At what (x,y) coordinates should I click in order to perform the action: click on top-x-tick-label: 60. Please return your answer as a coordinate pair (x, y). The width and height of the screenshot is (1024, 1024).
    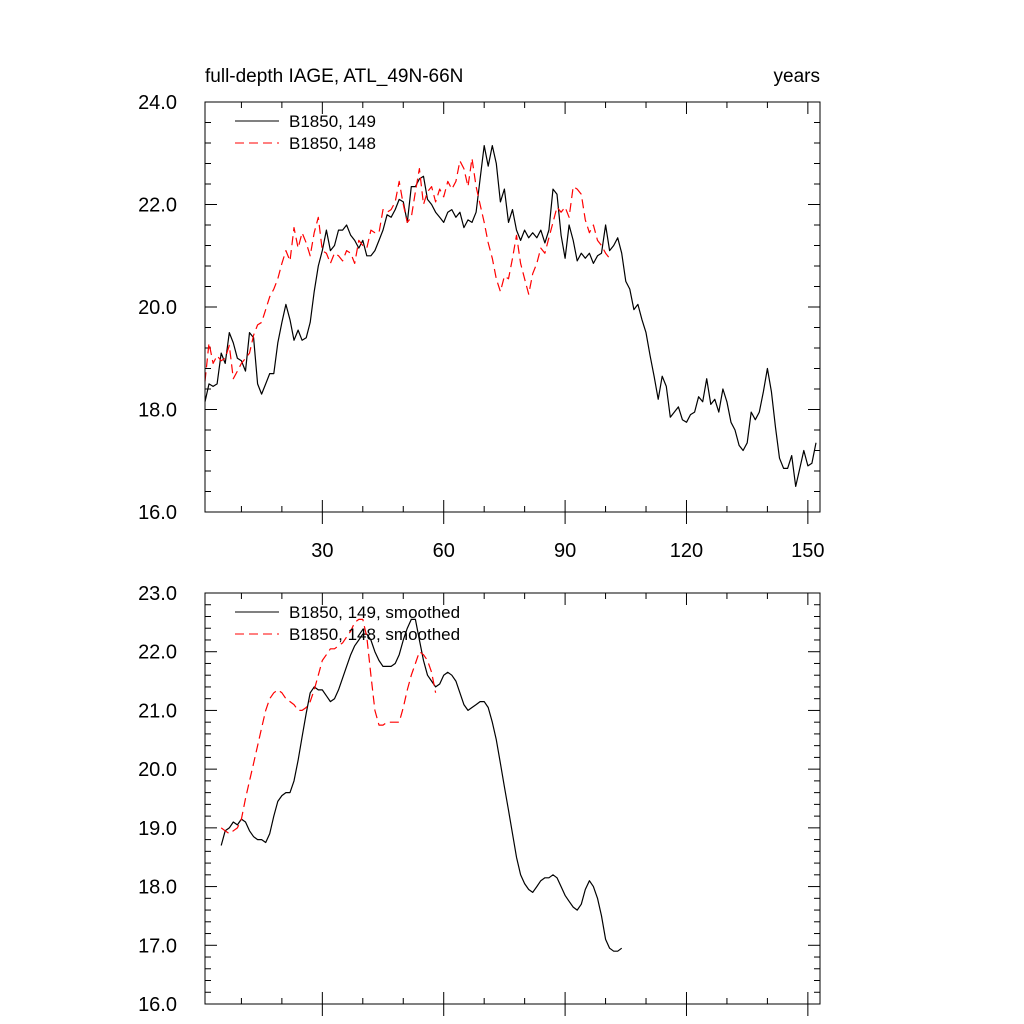
    Looking at the image, I should click on (444, 551).